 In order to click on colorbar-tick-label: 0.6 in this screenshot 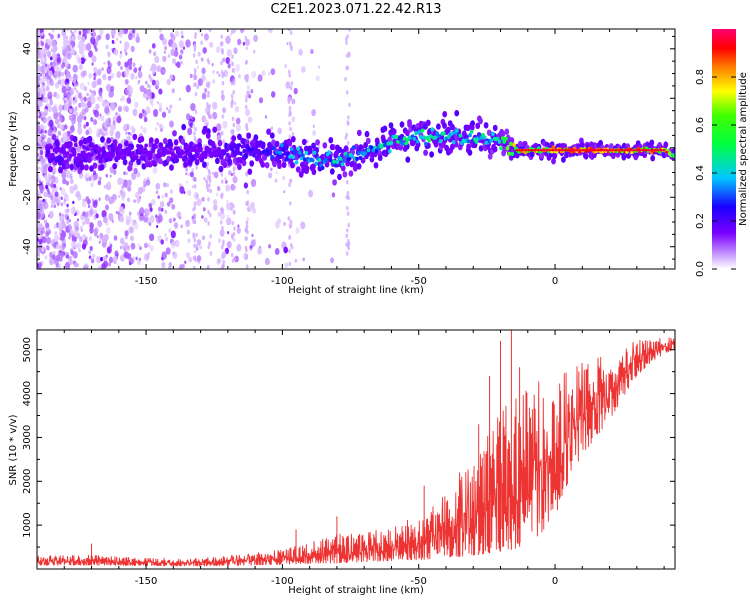, I will do `click(700, 125)`.